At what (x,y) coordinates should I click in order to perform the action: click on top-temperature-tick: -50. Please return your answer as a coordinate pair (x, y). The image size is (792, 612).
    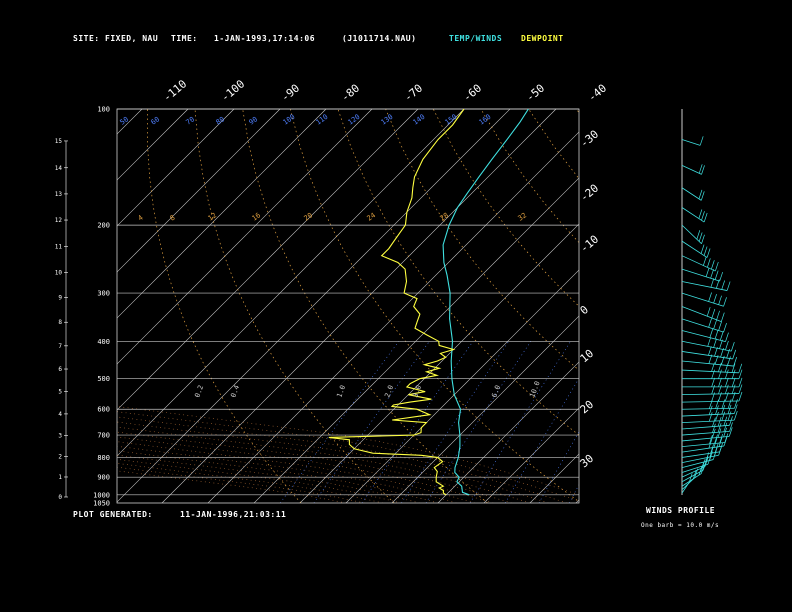
    Looking at the image, I should click on (536, 93).